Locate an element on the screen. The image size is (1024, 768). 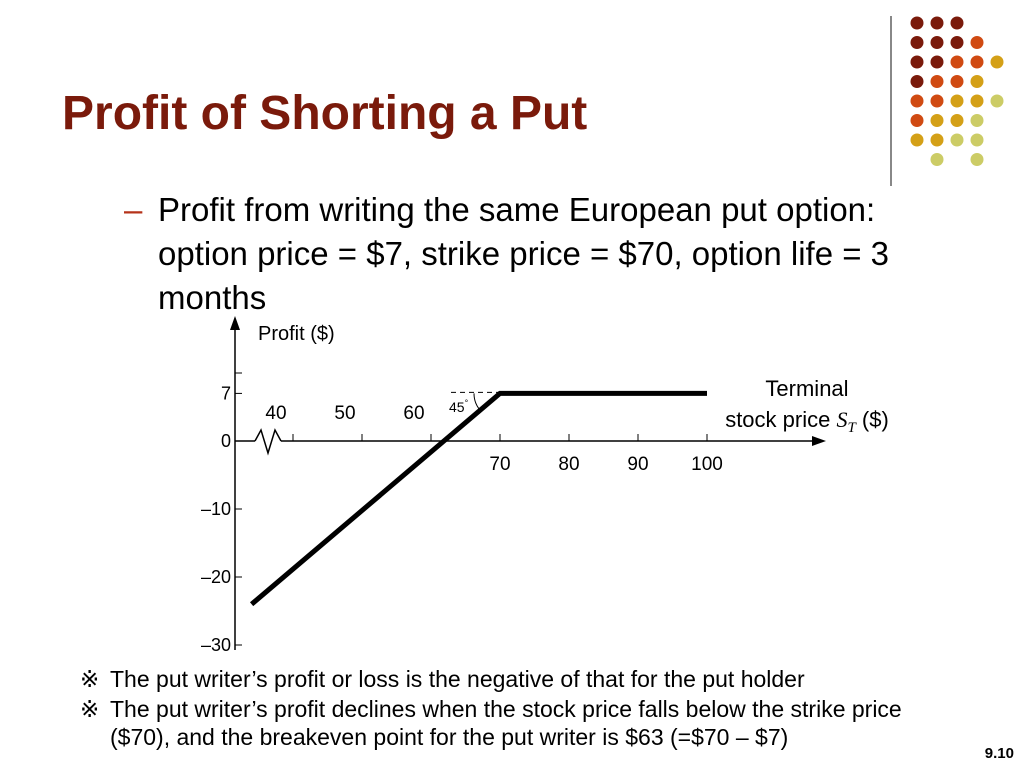
x-tick-label: 40 is located at coordinates (275, 413).